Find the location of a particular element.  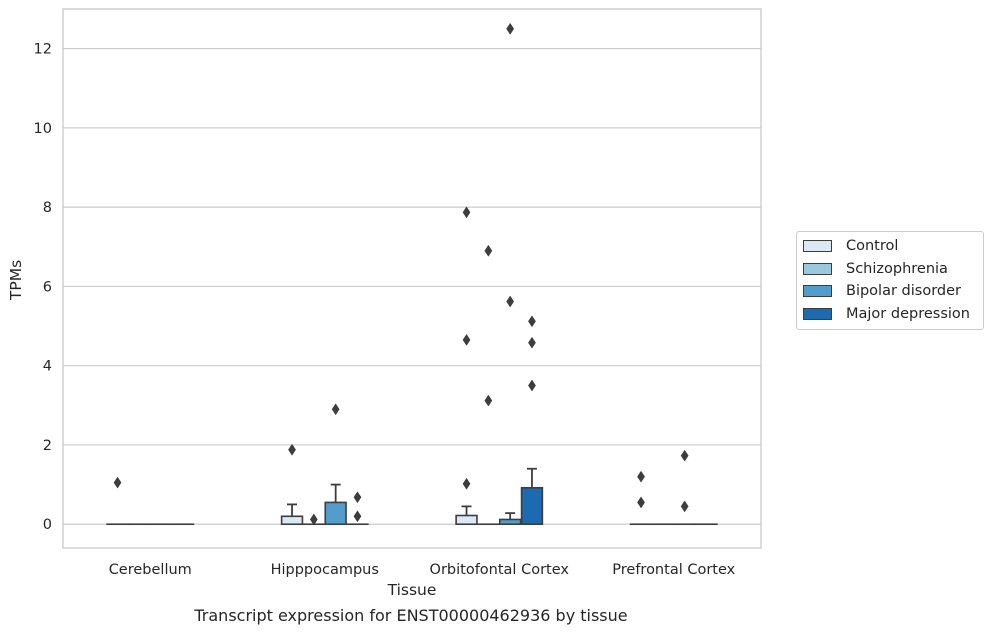

legend-item: Control is located at coordinates (890, 246).